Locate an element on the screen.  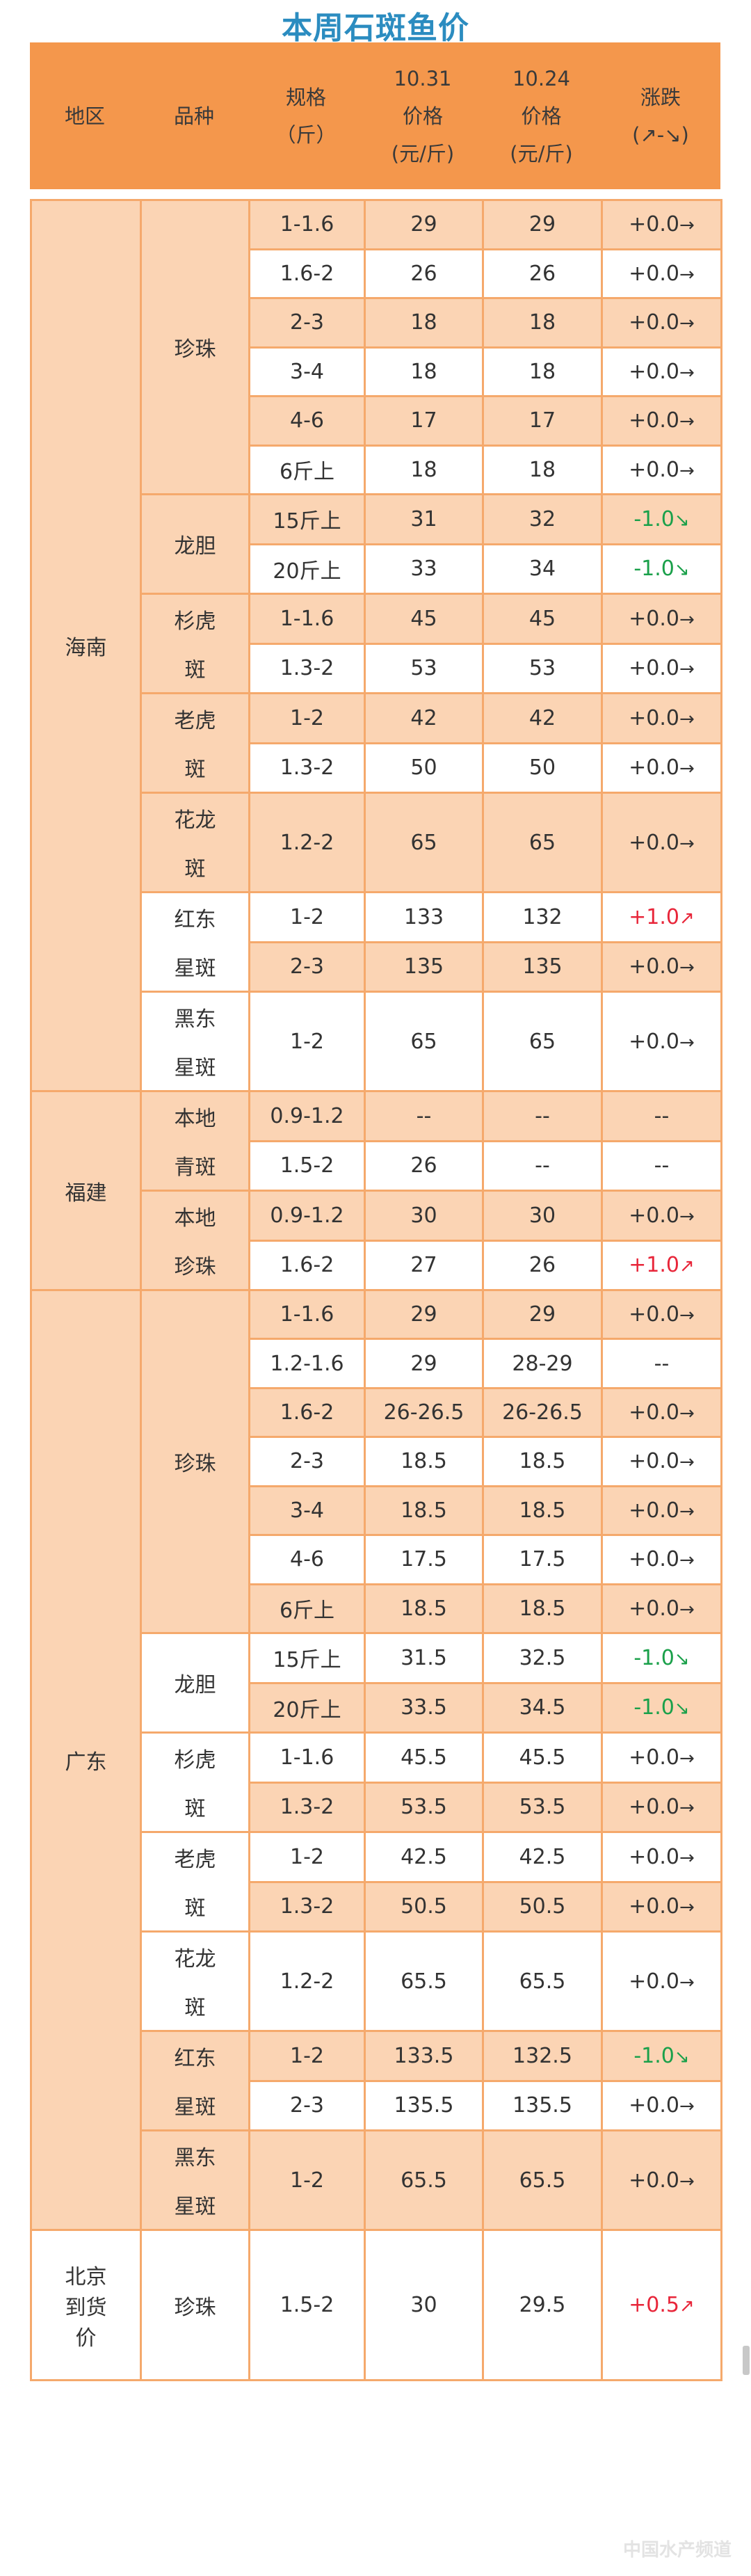
price-1024-cell: 32 is located at coordinates (542, 519).